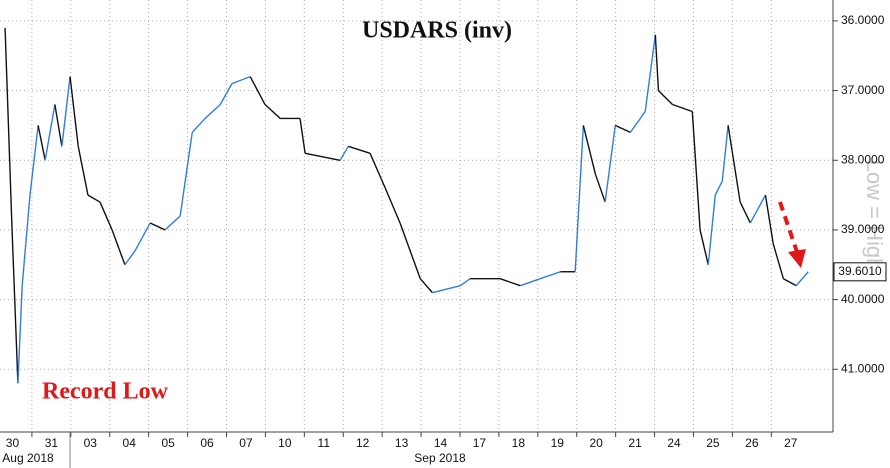 The height and width of the screenshot is (468, 890). I want to click on x-group-label: Sep 2018, so click(440, 458).